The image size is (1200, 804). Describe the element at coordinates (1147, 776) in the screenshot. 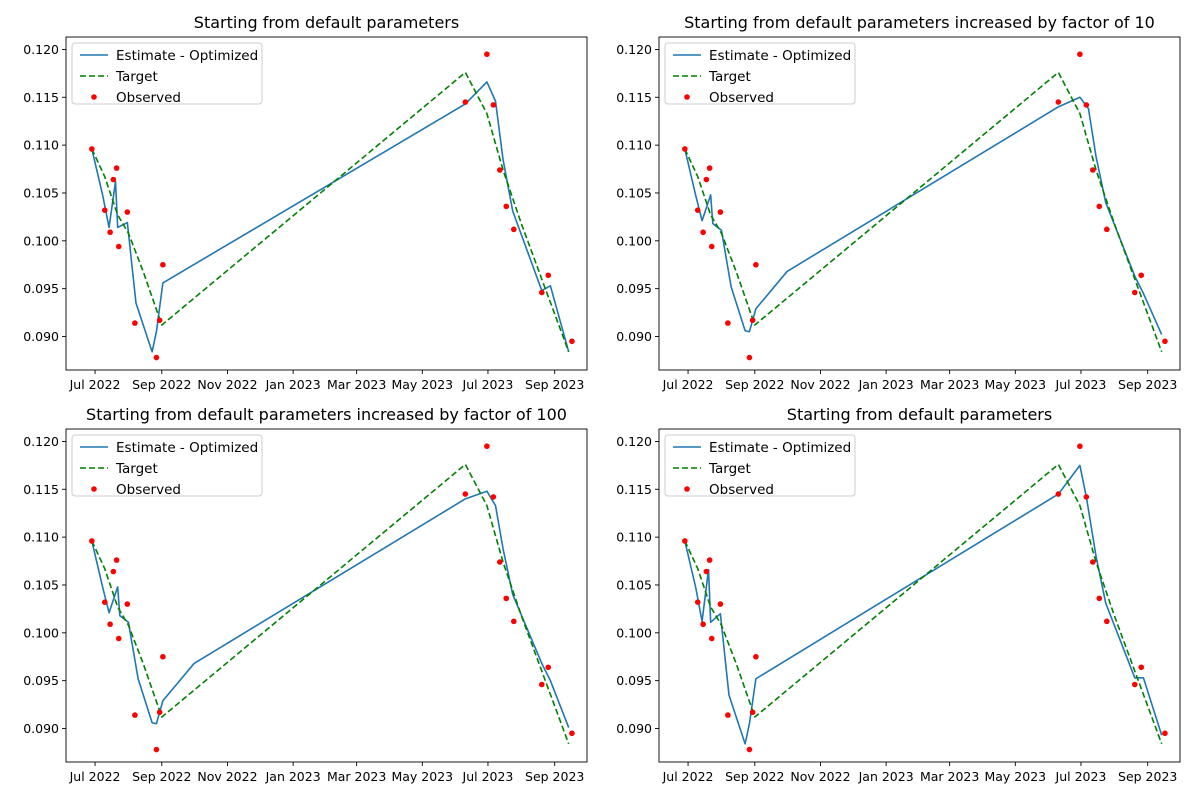

I see `x-tick-label: Sep 2023` at that location.